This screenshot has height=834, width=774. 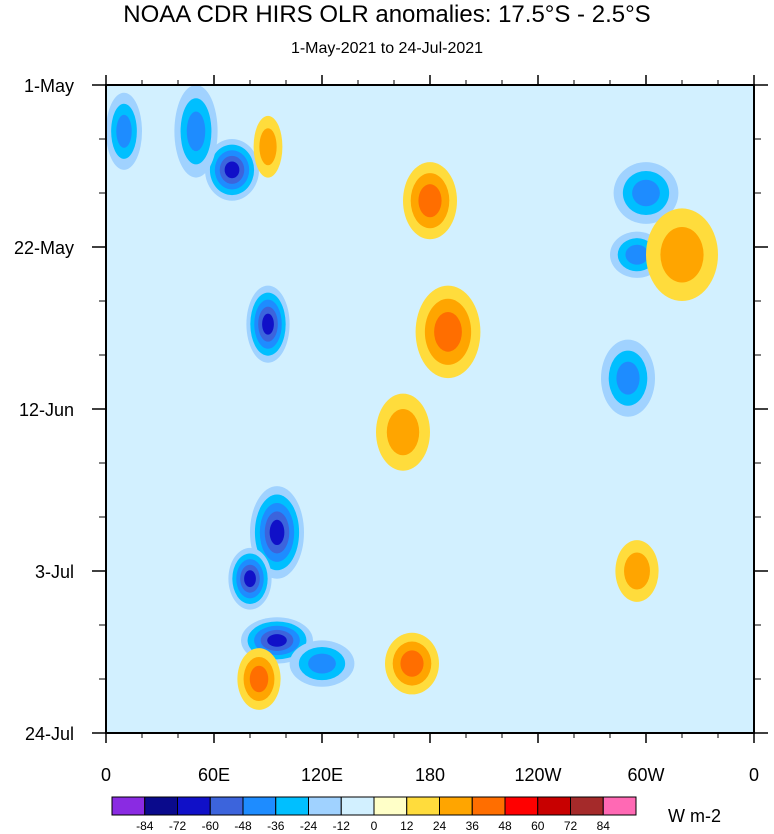 What do you see at coordinates (571, 826) in the screenshot?
I see `colorbar-level-label: 72` at bounding box center [571, 826].